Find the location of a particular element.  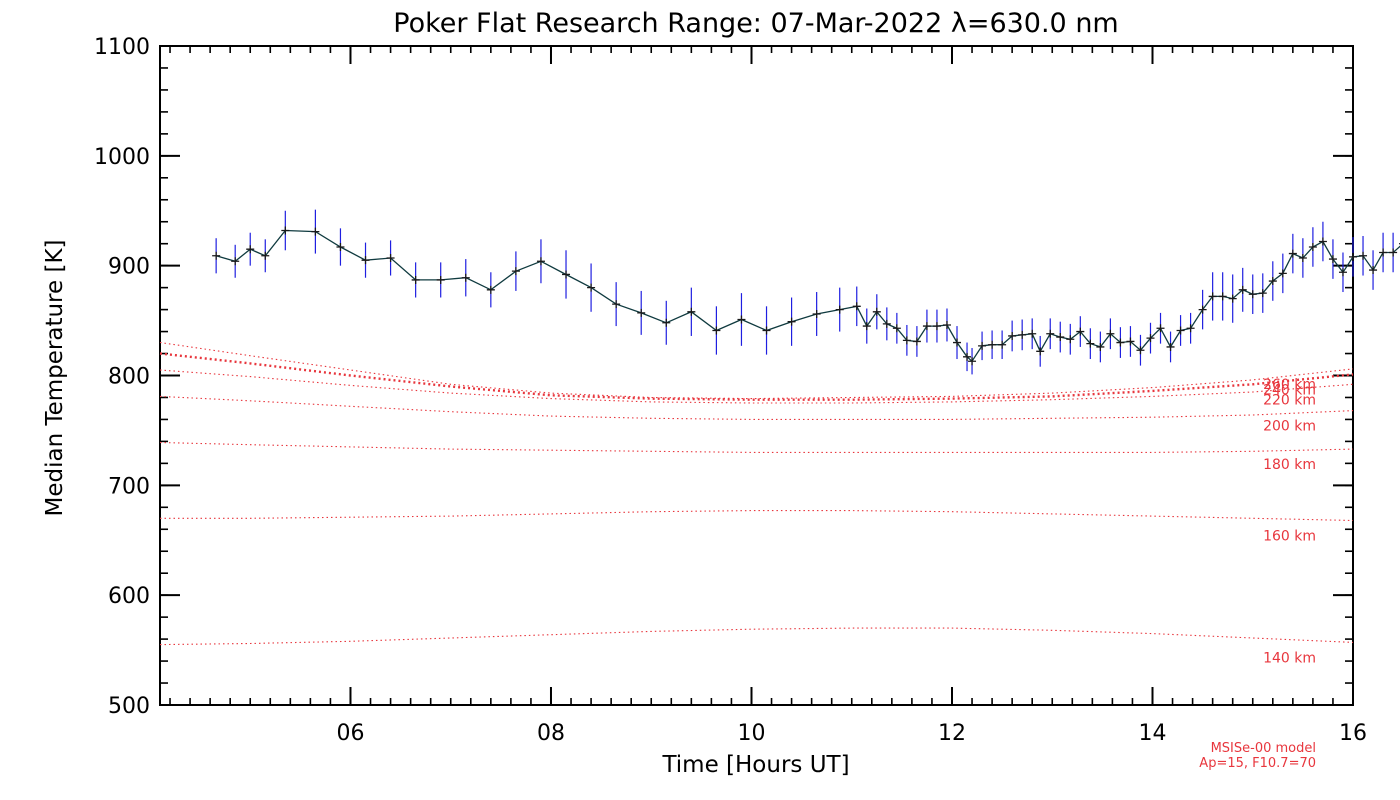

y-tick-label: 500 is located at coordinates (129, 706).